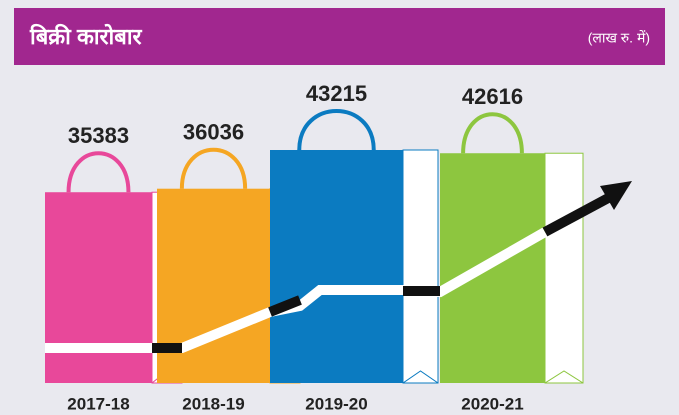 Image resolution: width=679 pixels, height=415 pixels. What do you see at coordinates (336, 93) in the screenshot?
I see `value-label: 43215` at bounding box center [336, 93].